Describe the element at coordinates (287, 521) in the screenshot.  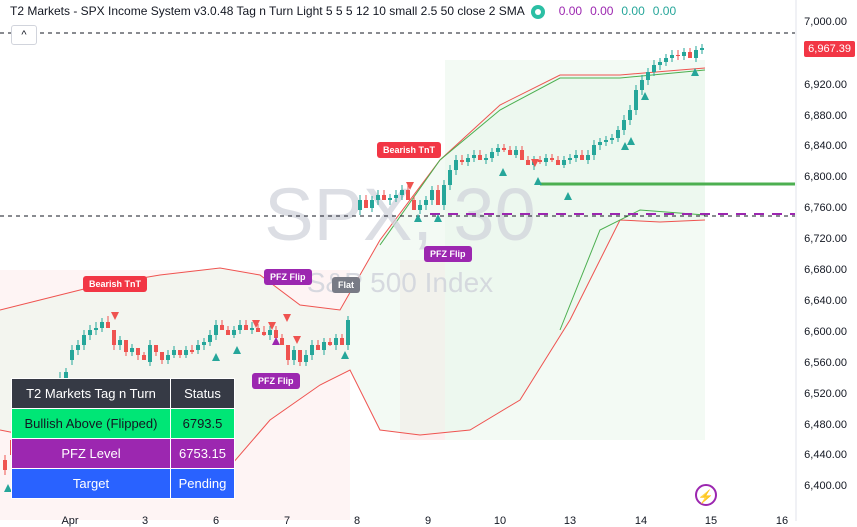
I see `time-axis-label: 7` at that location.